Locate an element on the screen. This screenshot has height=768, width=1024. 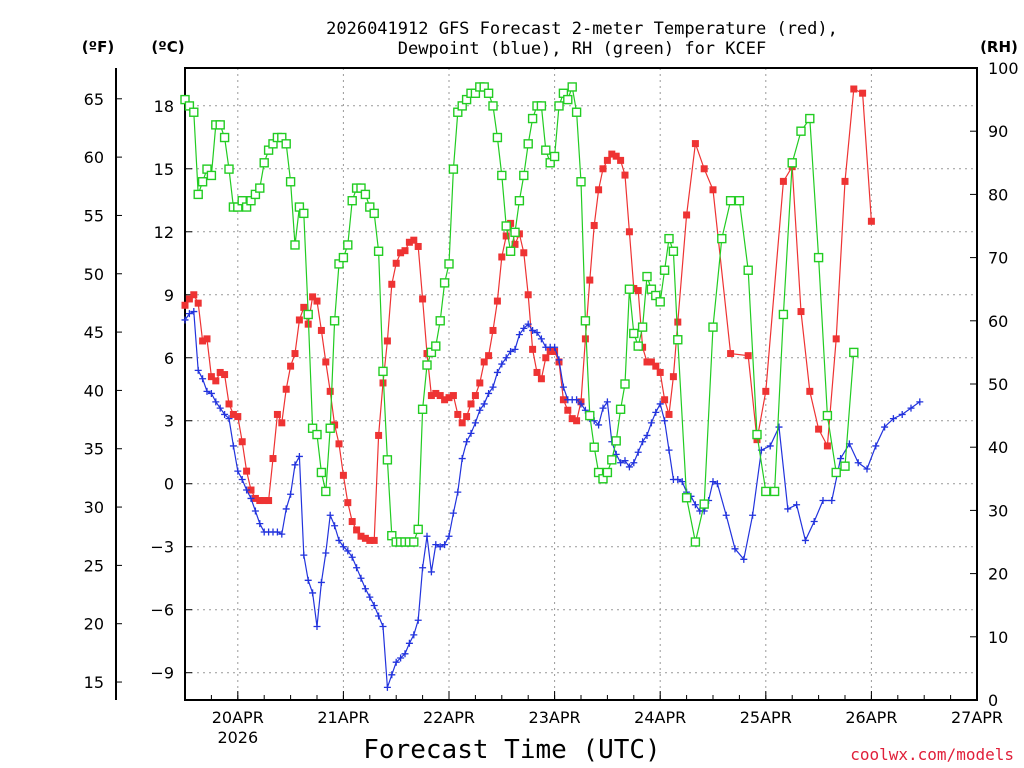
rh-unit-label: (RH) is located at coordinates (999, 47).